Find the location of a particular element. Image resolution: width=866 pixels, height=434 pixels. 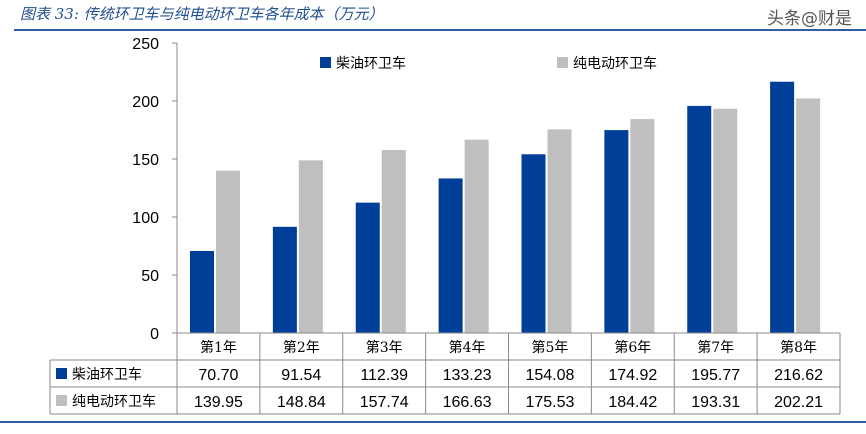

data-label: 139.95 is located at coordinates (218, 402).